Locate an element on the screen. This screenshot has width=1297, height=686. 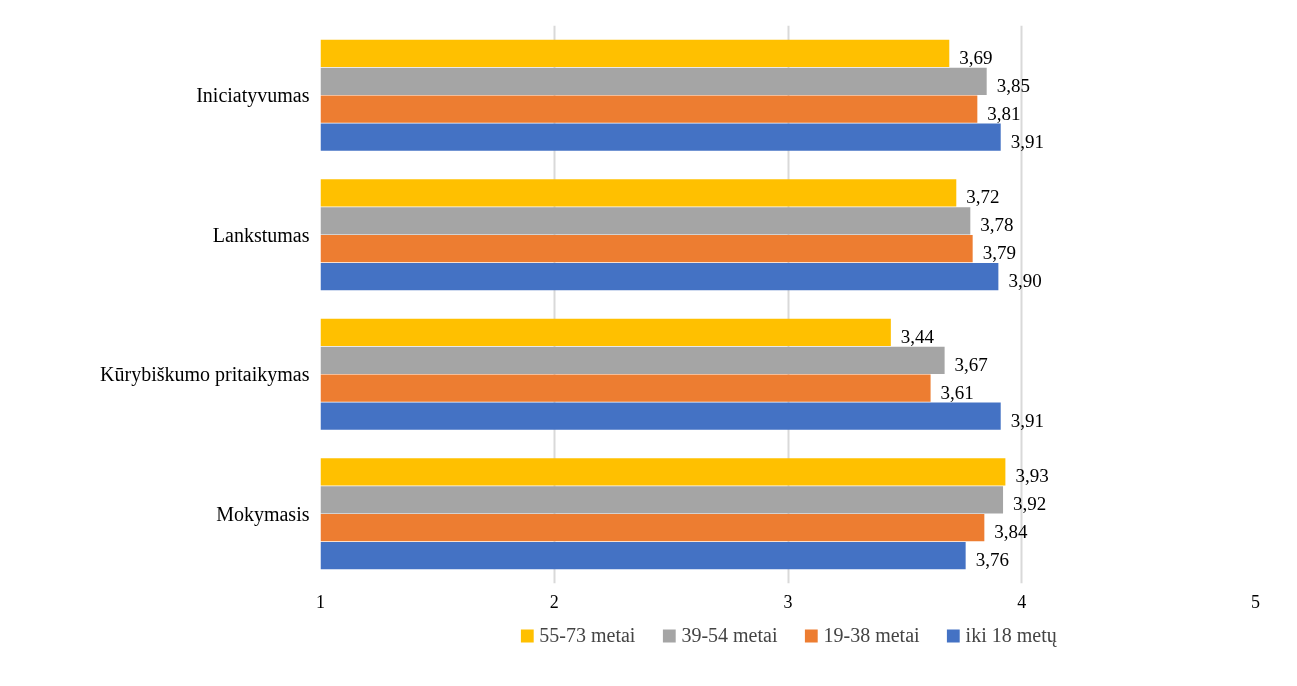
legend-label: 19-38 metai is located at coordinates (871, 635).